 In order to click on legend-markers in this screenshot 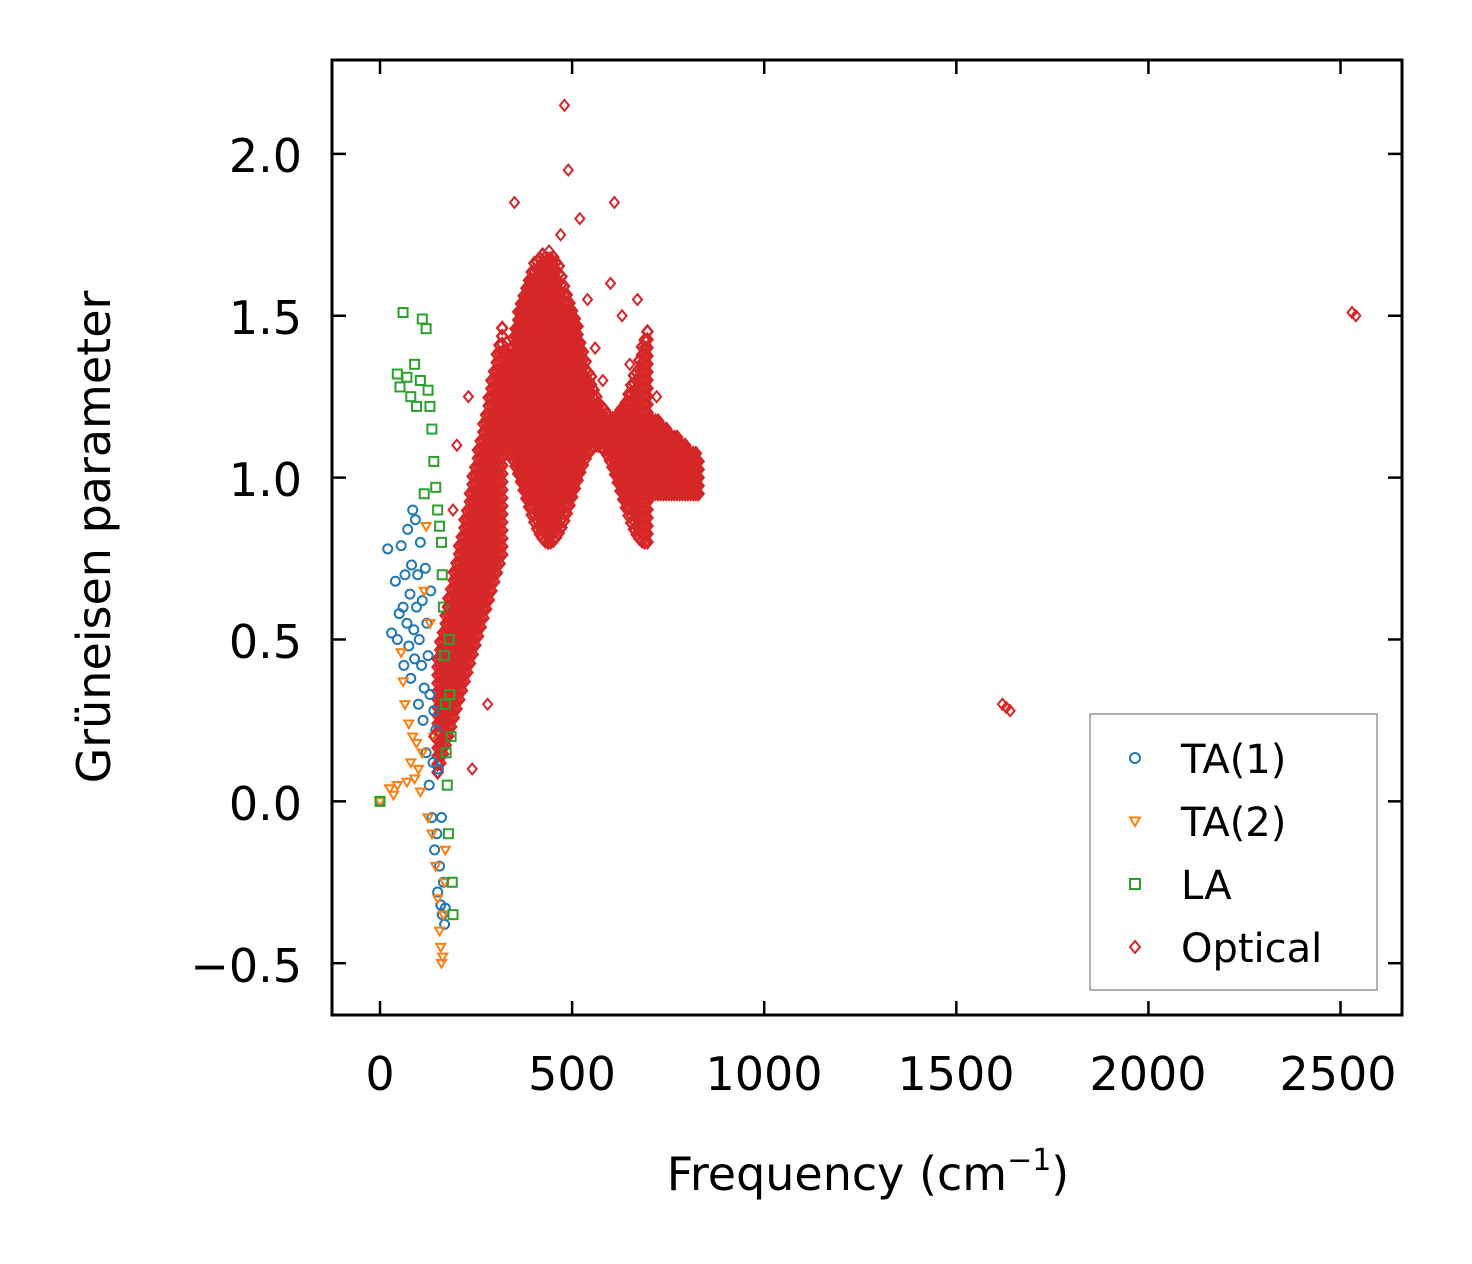, I will do `click(1135, 853)`.